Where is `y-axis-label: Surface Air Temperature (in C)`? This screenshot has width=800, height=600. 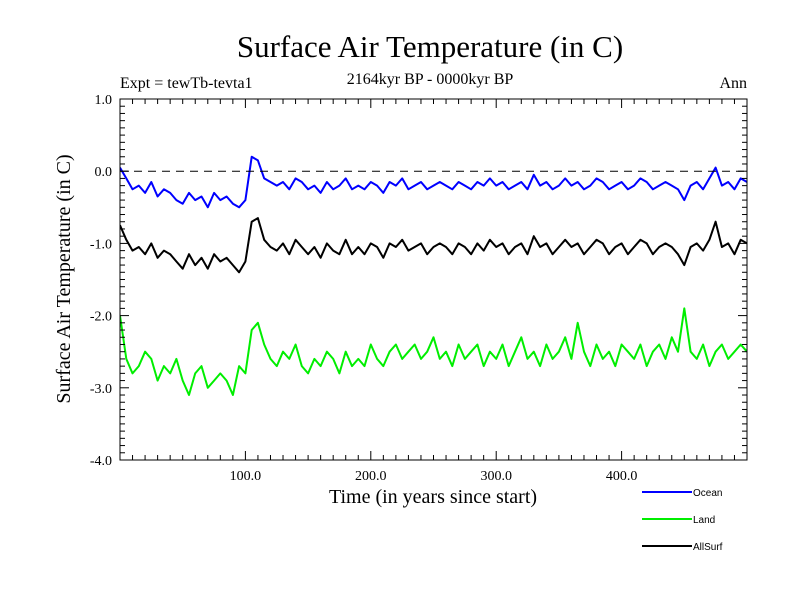
y-axis-label: Surface Air Temperature (in C) is located at coordinates (64, 278).